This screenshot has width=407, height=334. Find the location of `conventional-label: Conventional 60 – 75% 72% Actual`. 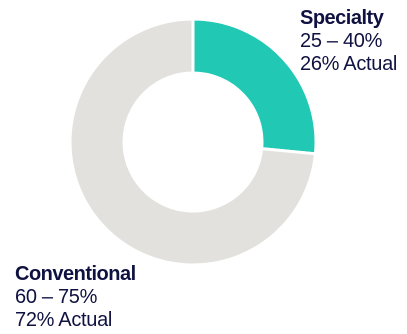

conventional-label: Conventional 60 – 75% 72% Actual is located at coordinates (75, 297).